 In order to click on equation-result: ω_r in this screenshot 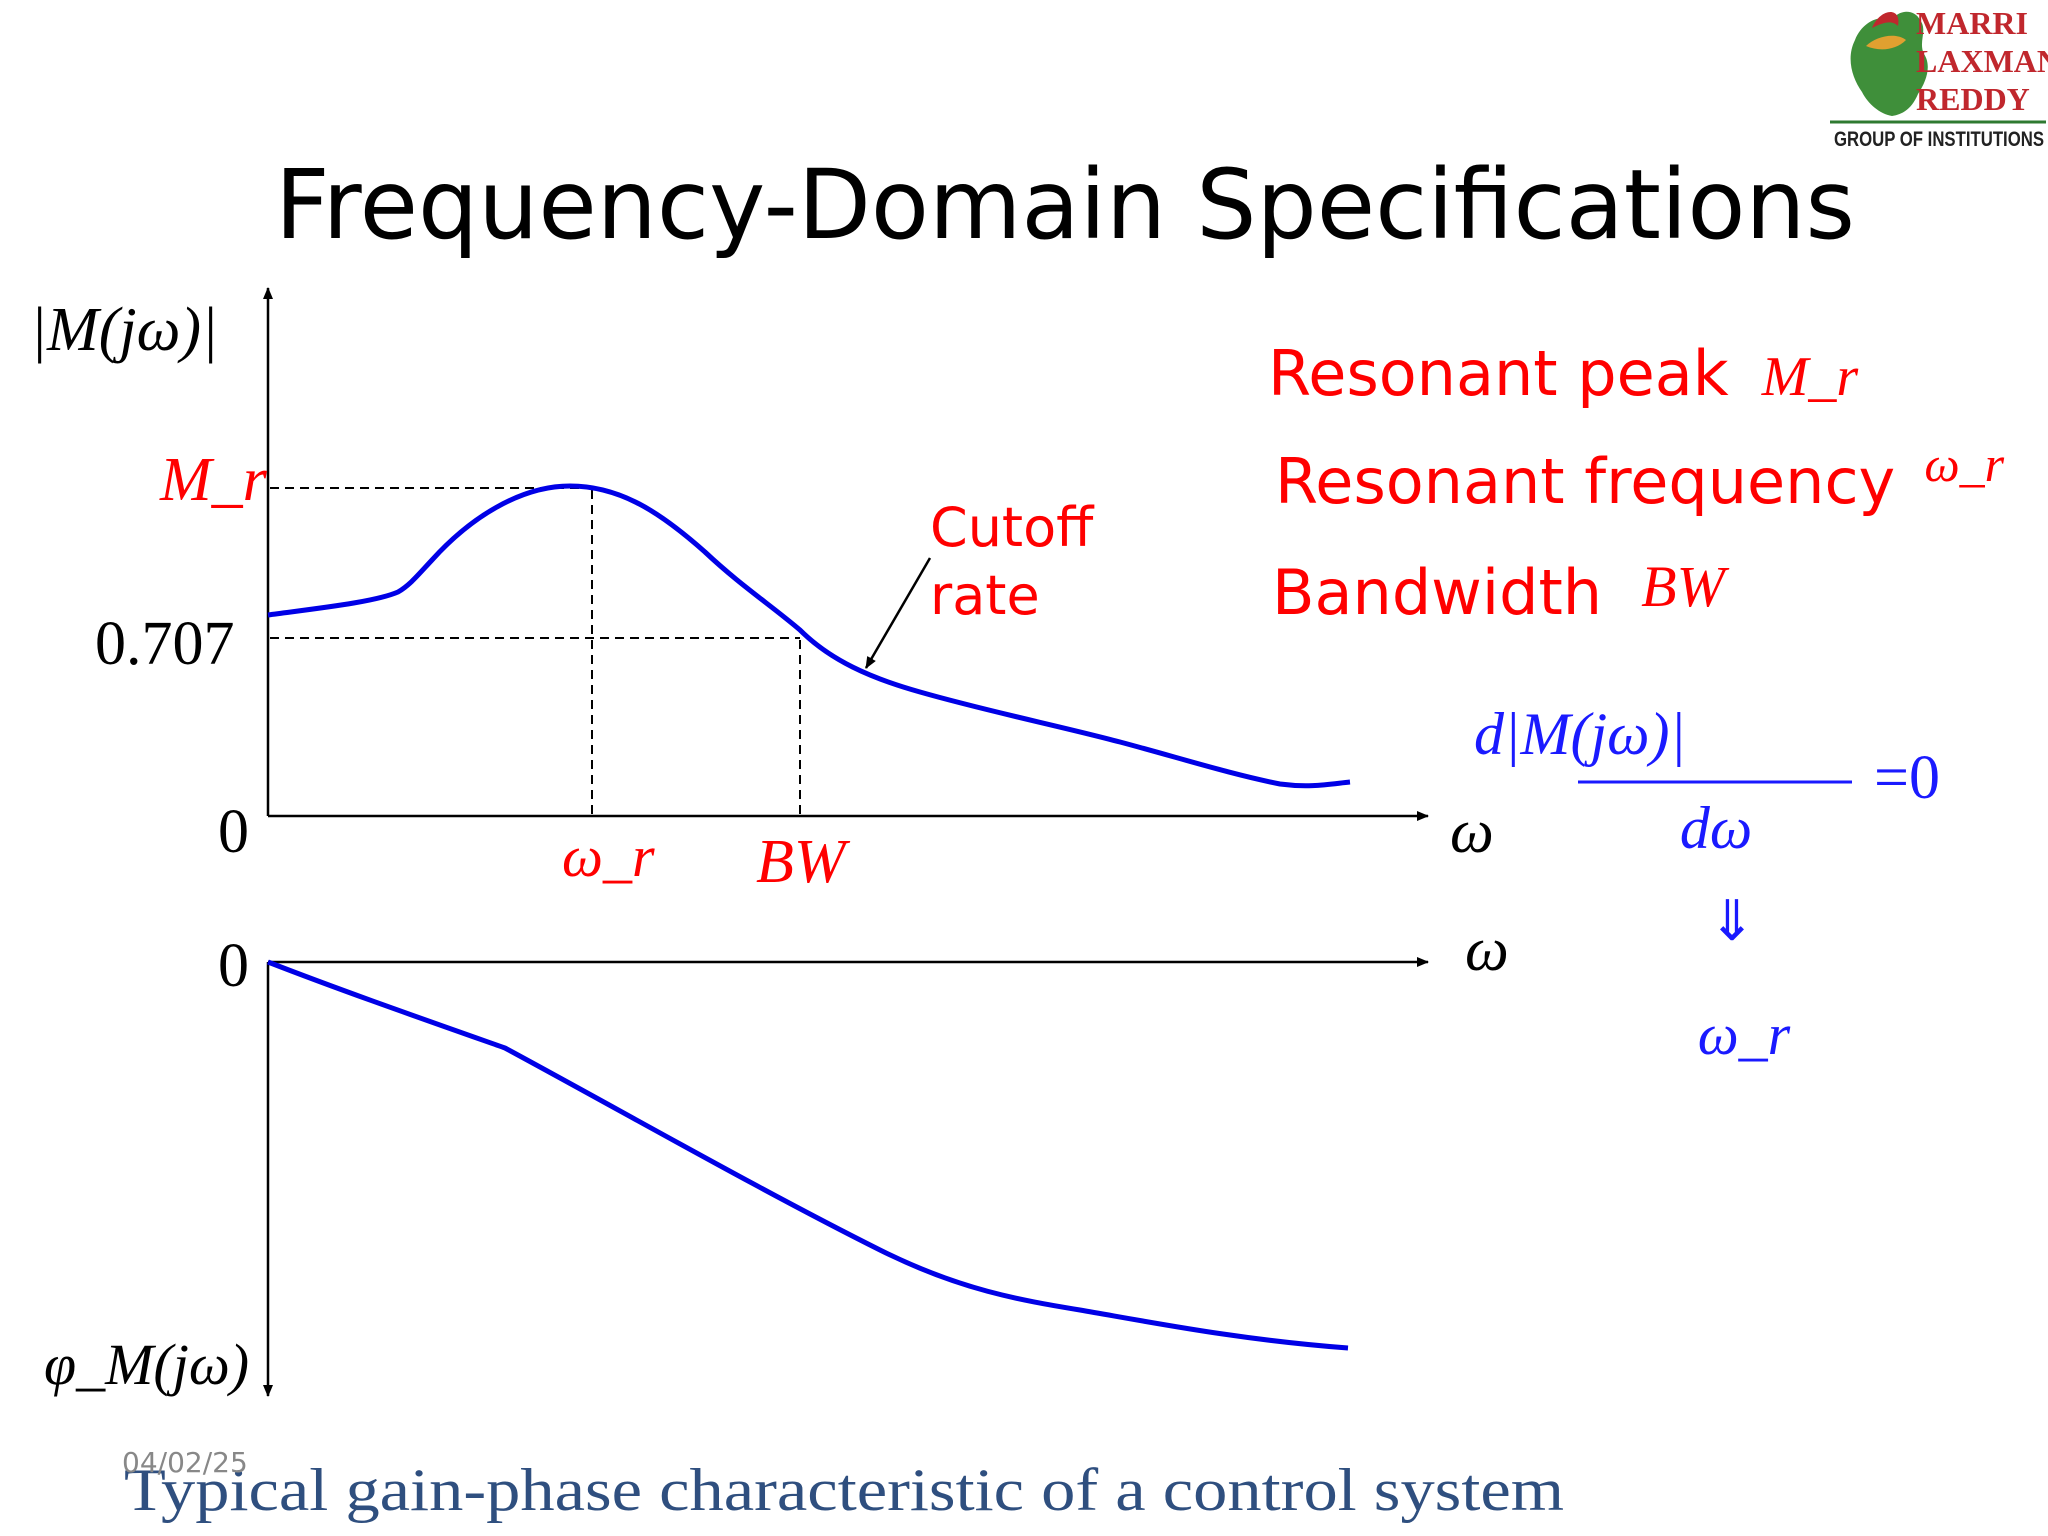, I will do `click(1744, 1034)`.